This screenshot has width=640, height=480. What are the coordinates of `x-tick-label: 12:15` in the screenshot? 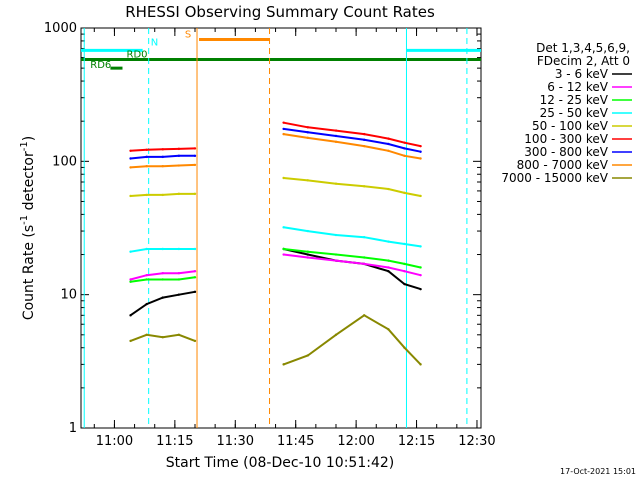 It's located at (416, 441).